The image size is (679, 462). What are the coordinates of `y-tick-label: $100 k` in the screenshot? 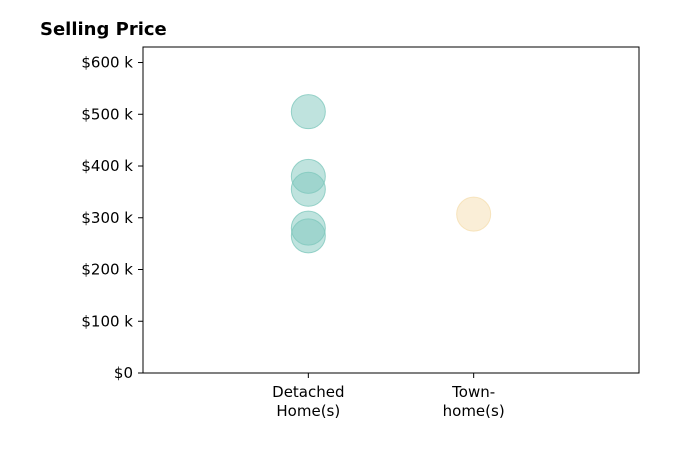 It's located at (107, 321).